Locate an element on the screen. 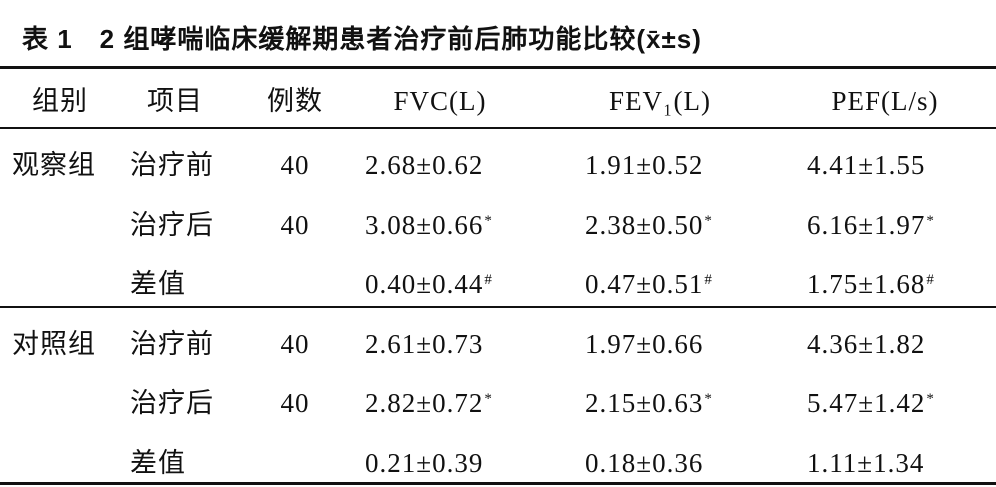  group-rule is located at coordinates (498, 307).